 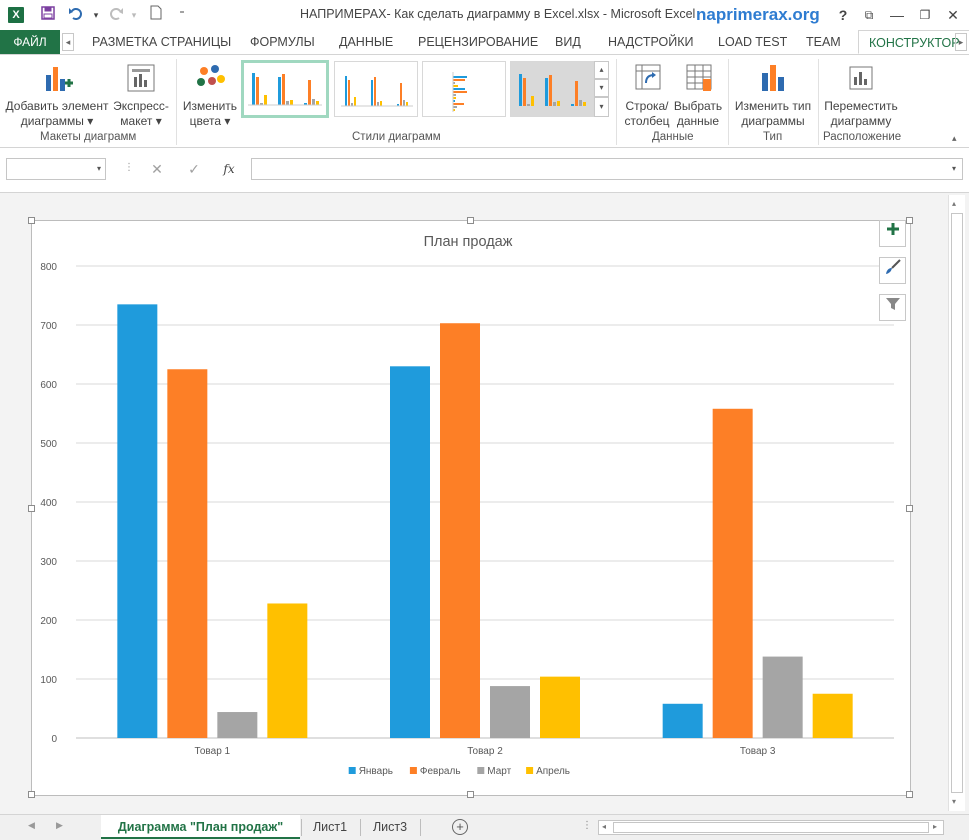 I want to click on chart-style-2-thumbnail, so click(x=376, y=89).